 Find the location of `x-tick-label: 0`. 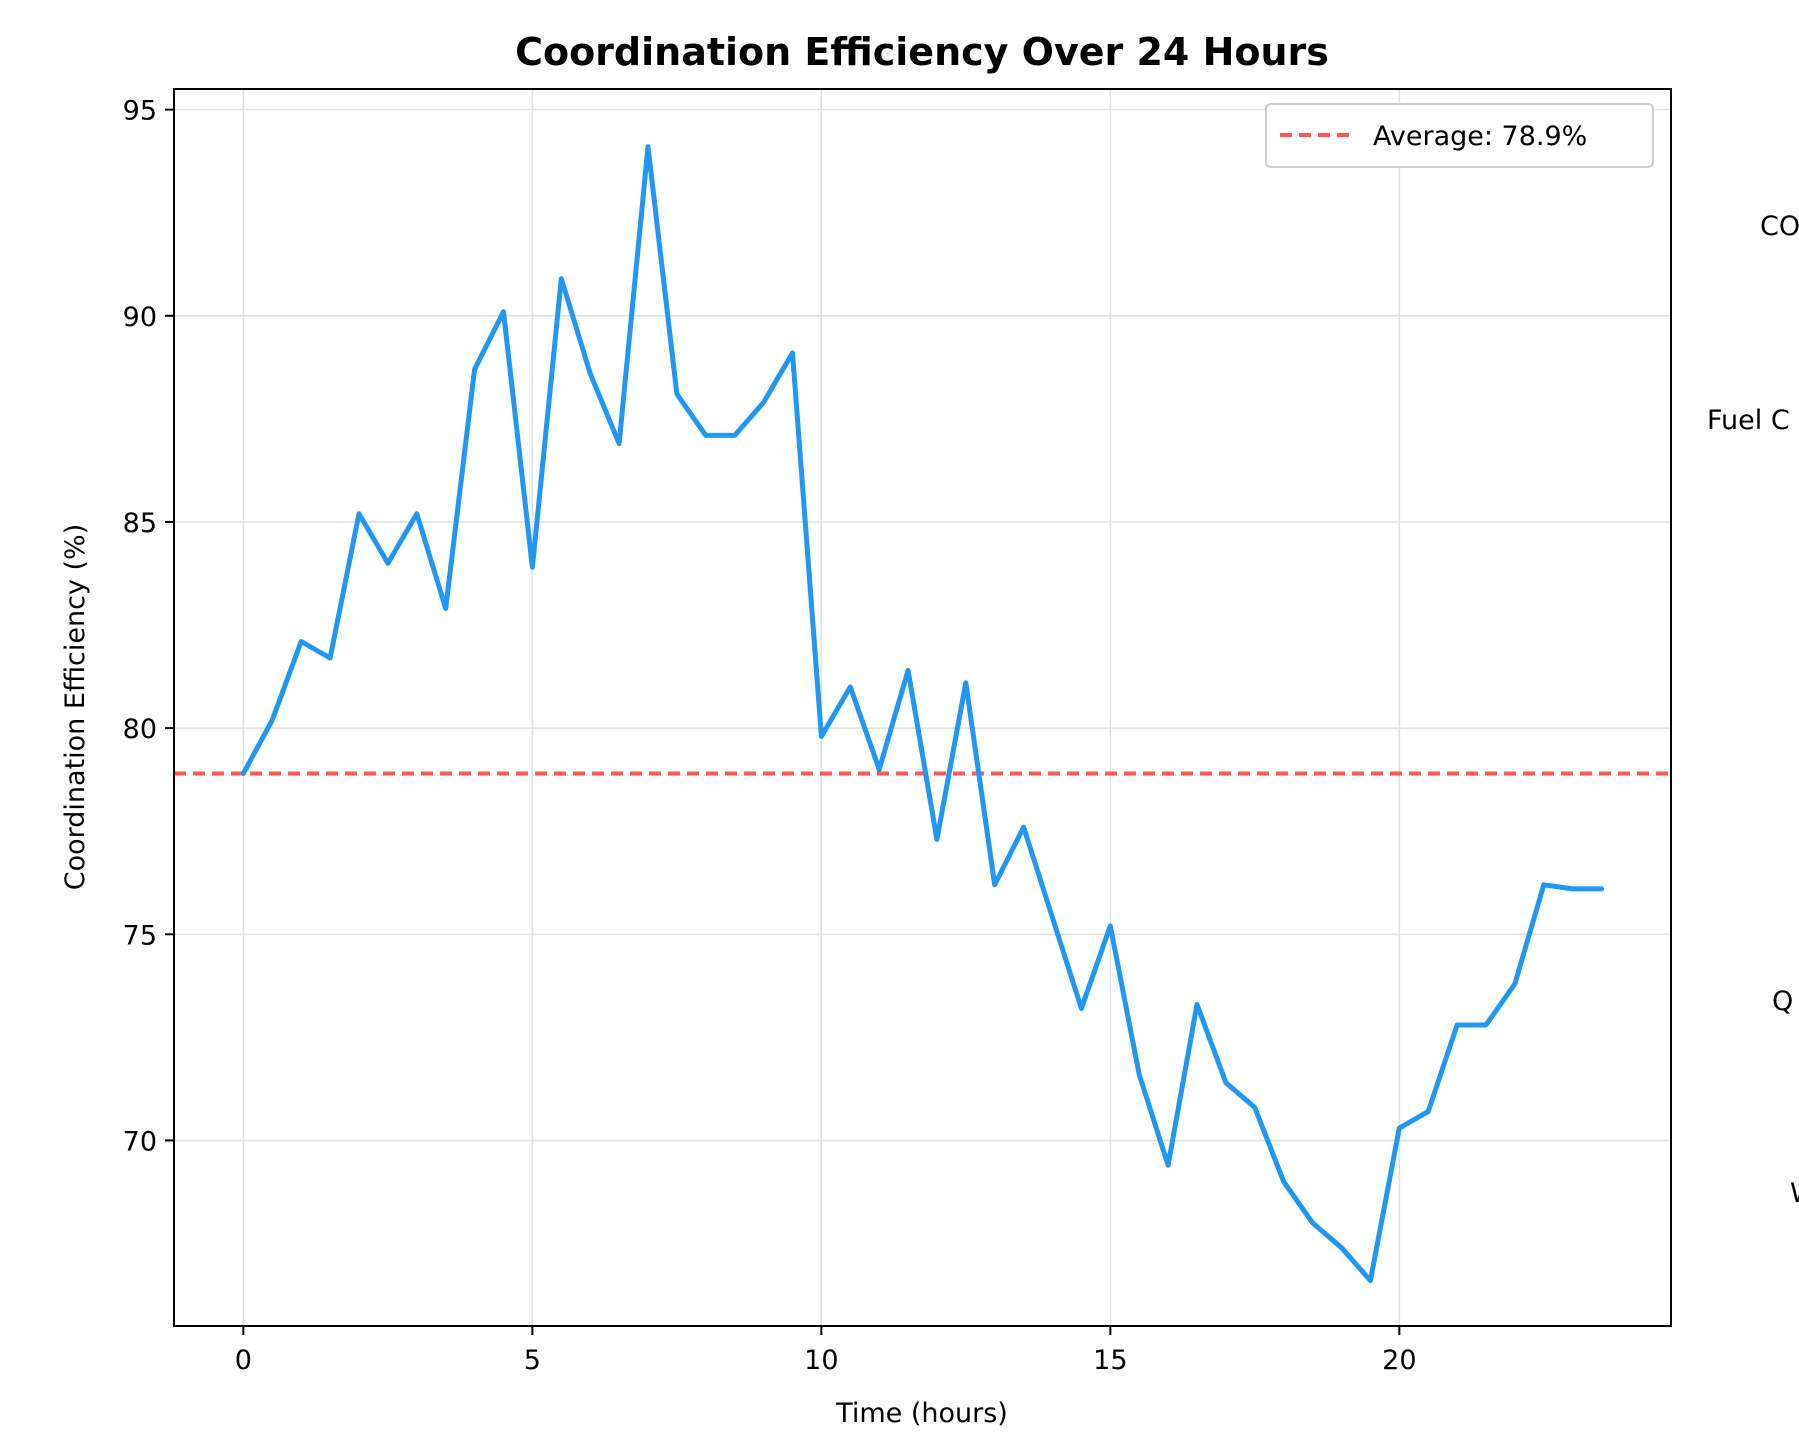

x-tick-label: 0 is located at coordinates (243, 1360).